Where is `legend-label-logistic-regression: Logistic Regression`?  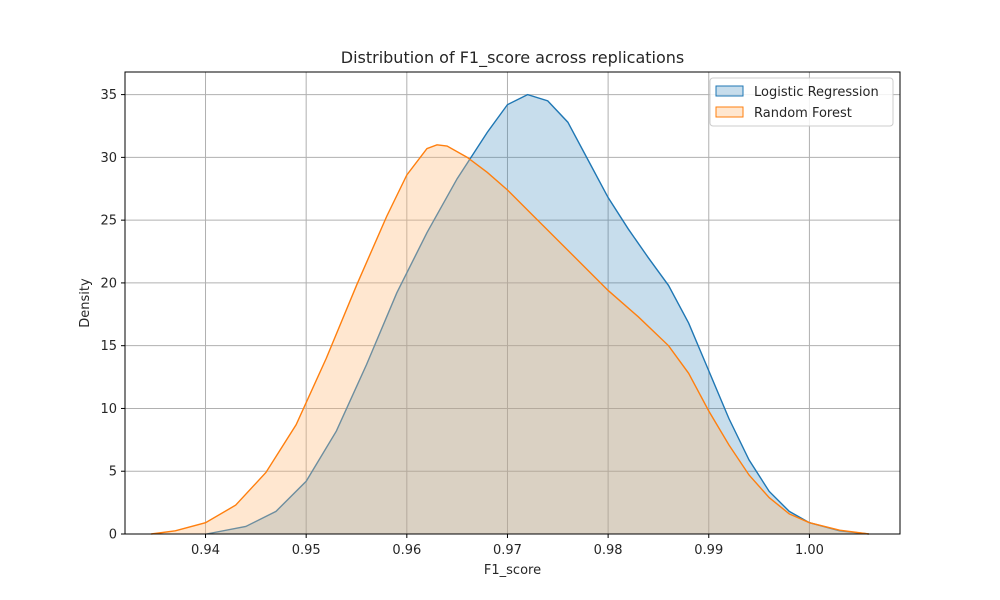 legend-label-logistic-regression: Logistic Regression is located at coordinates (816, 92).